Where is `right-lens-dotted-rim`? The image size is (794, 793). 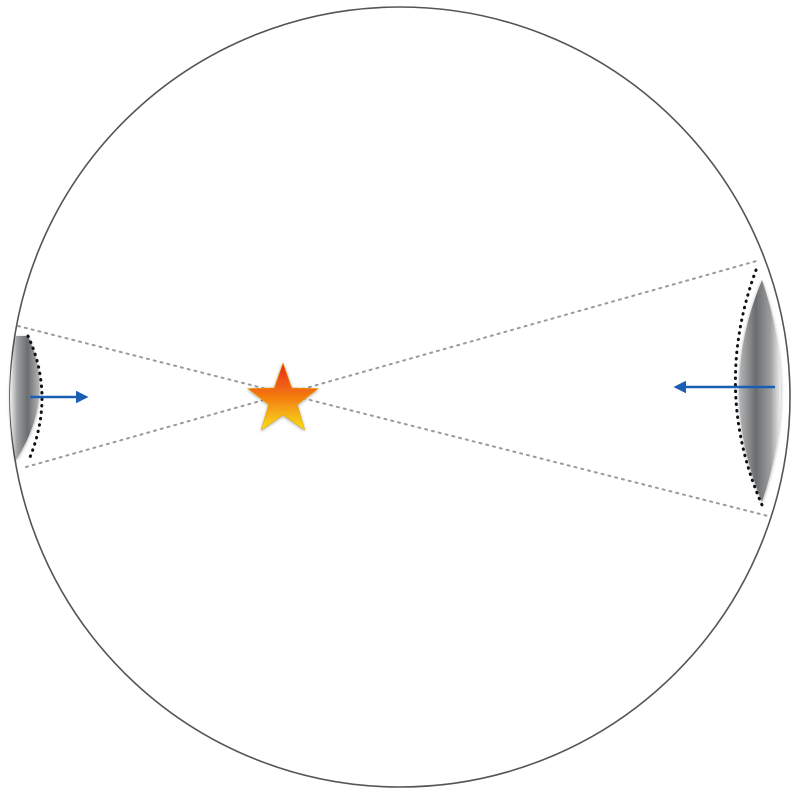
right-lens-dotted-rim is located at coordinates (748, 387).